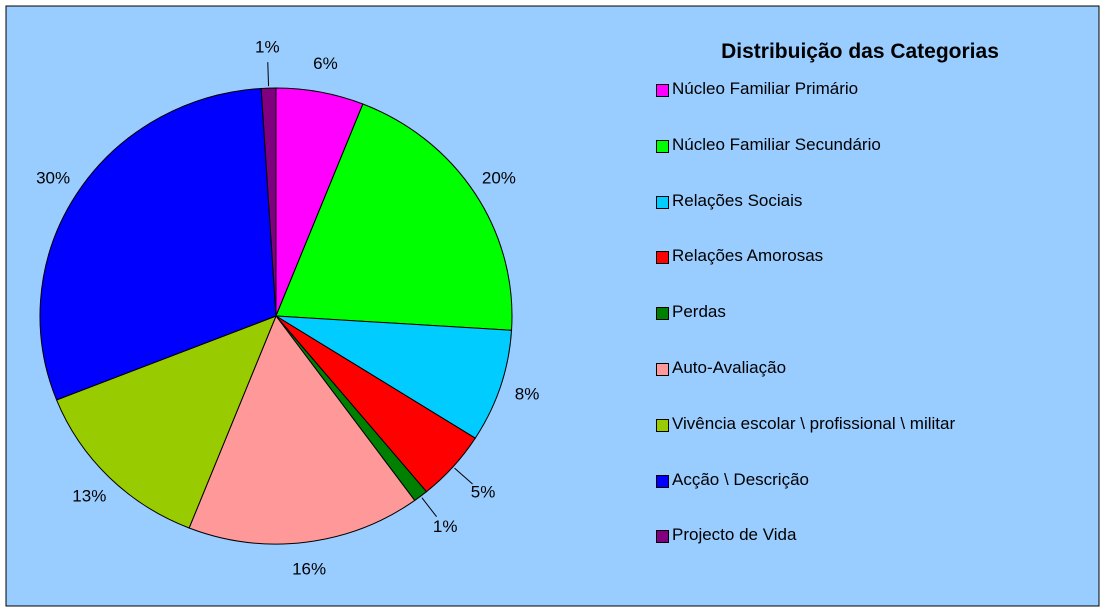 This screenshot has width=1106, height=613. What do you see at coordinates (737, 200) in the screenshot?
I see `legend-label: Relações Sociais` at bounding box center [737, 200].